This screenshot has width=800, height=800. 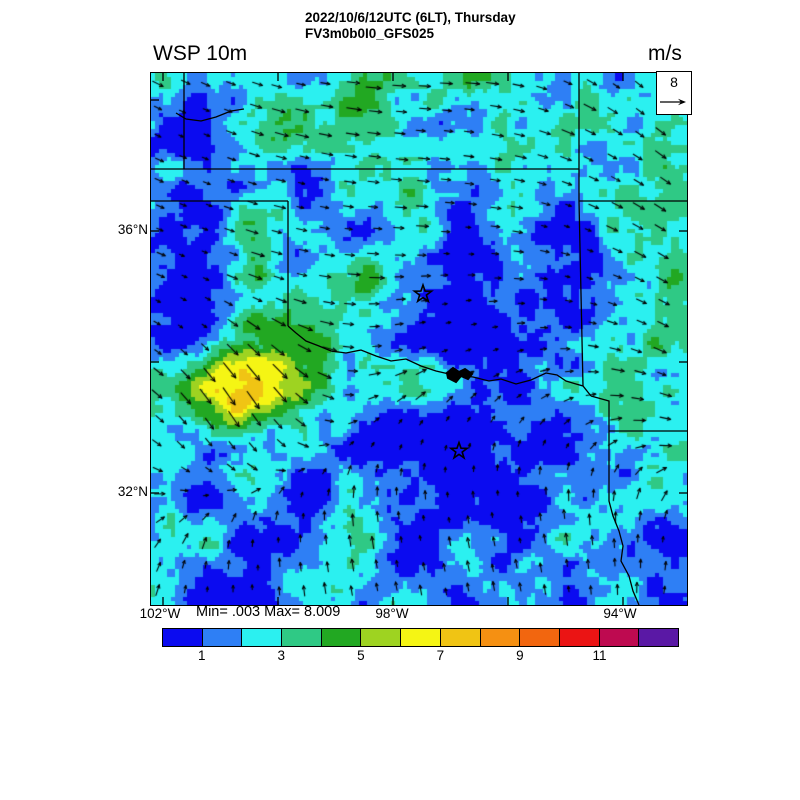 I want to click on lat-tick-label-32n: 32°N, so click(x=132, y=491).